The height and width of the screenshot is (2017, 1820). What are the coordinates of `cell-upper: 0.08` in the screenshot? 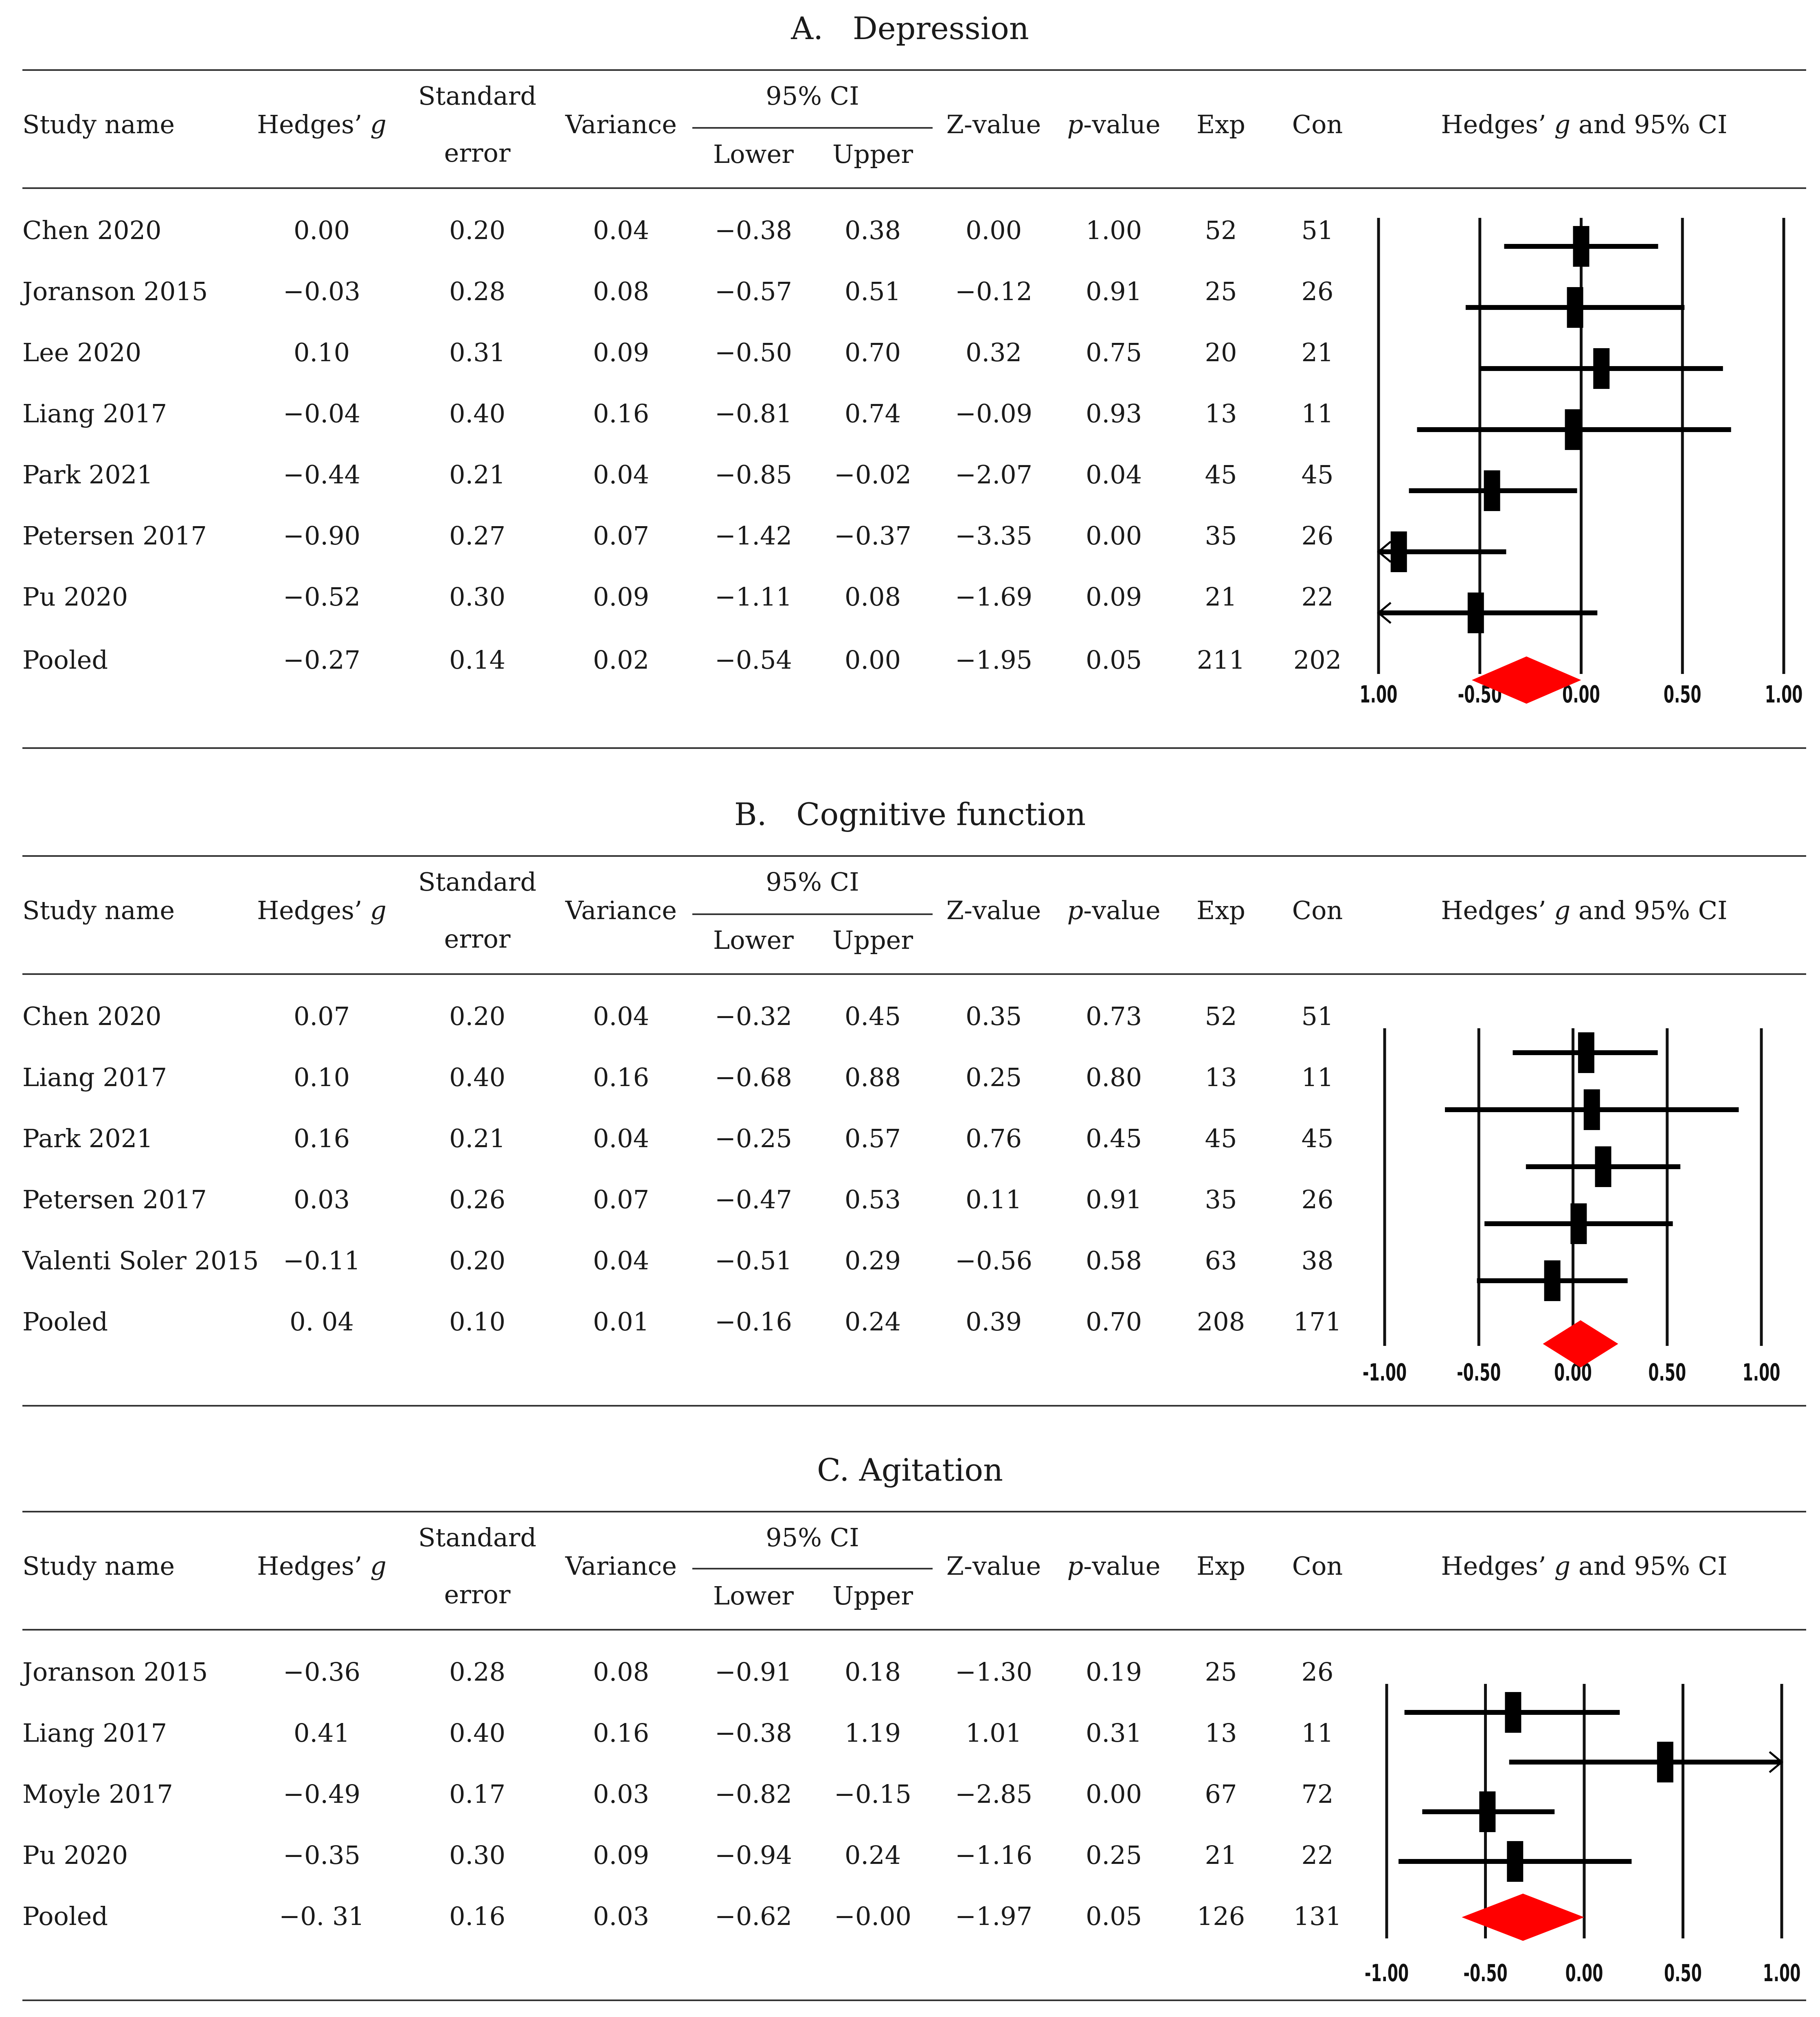 It's located at (873, 597).